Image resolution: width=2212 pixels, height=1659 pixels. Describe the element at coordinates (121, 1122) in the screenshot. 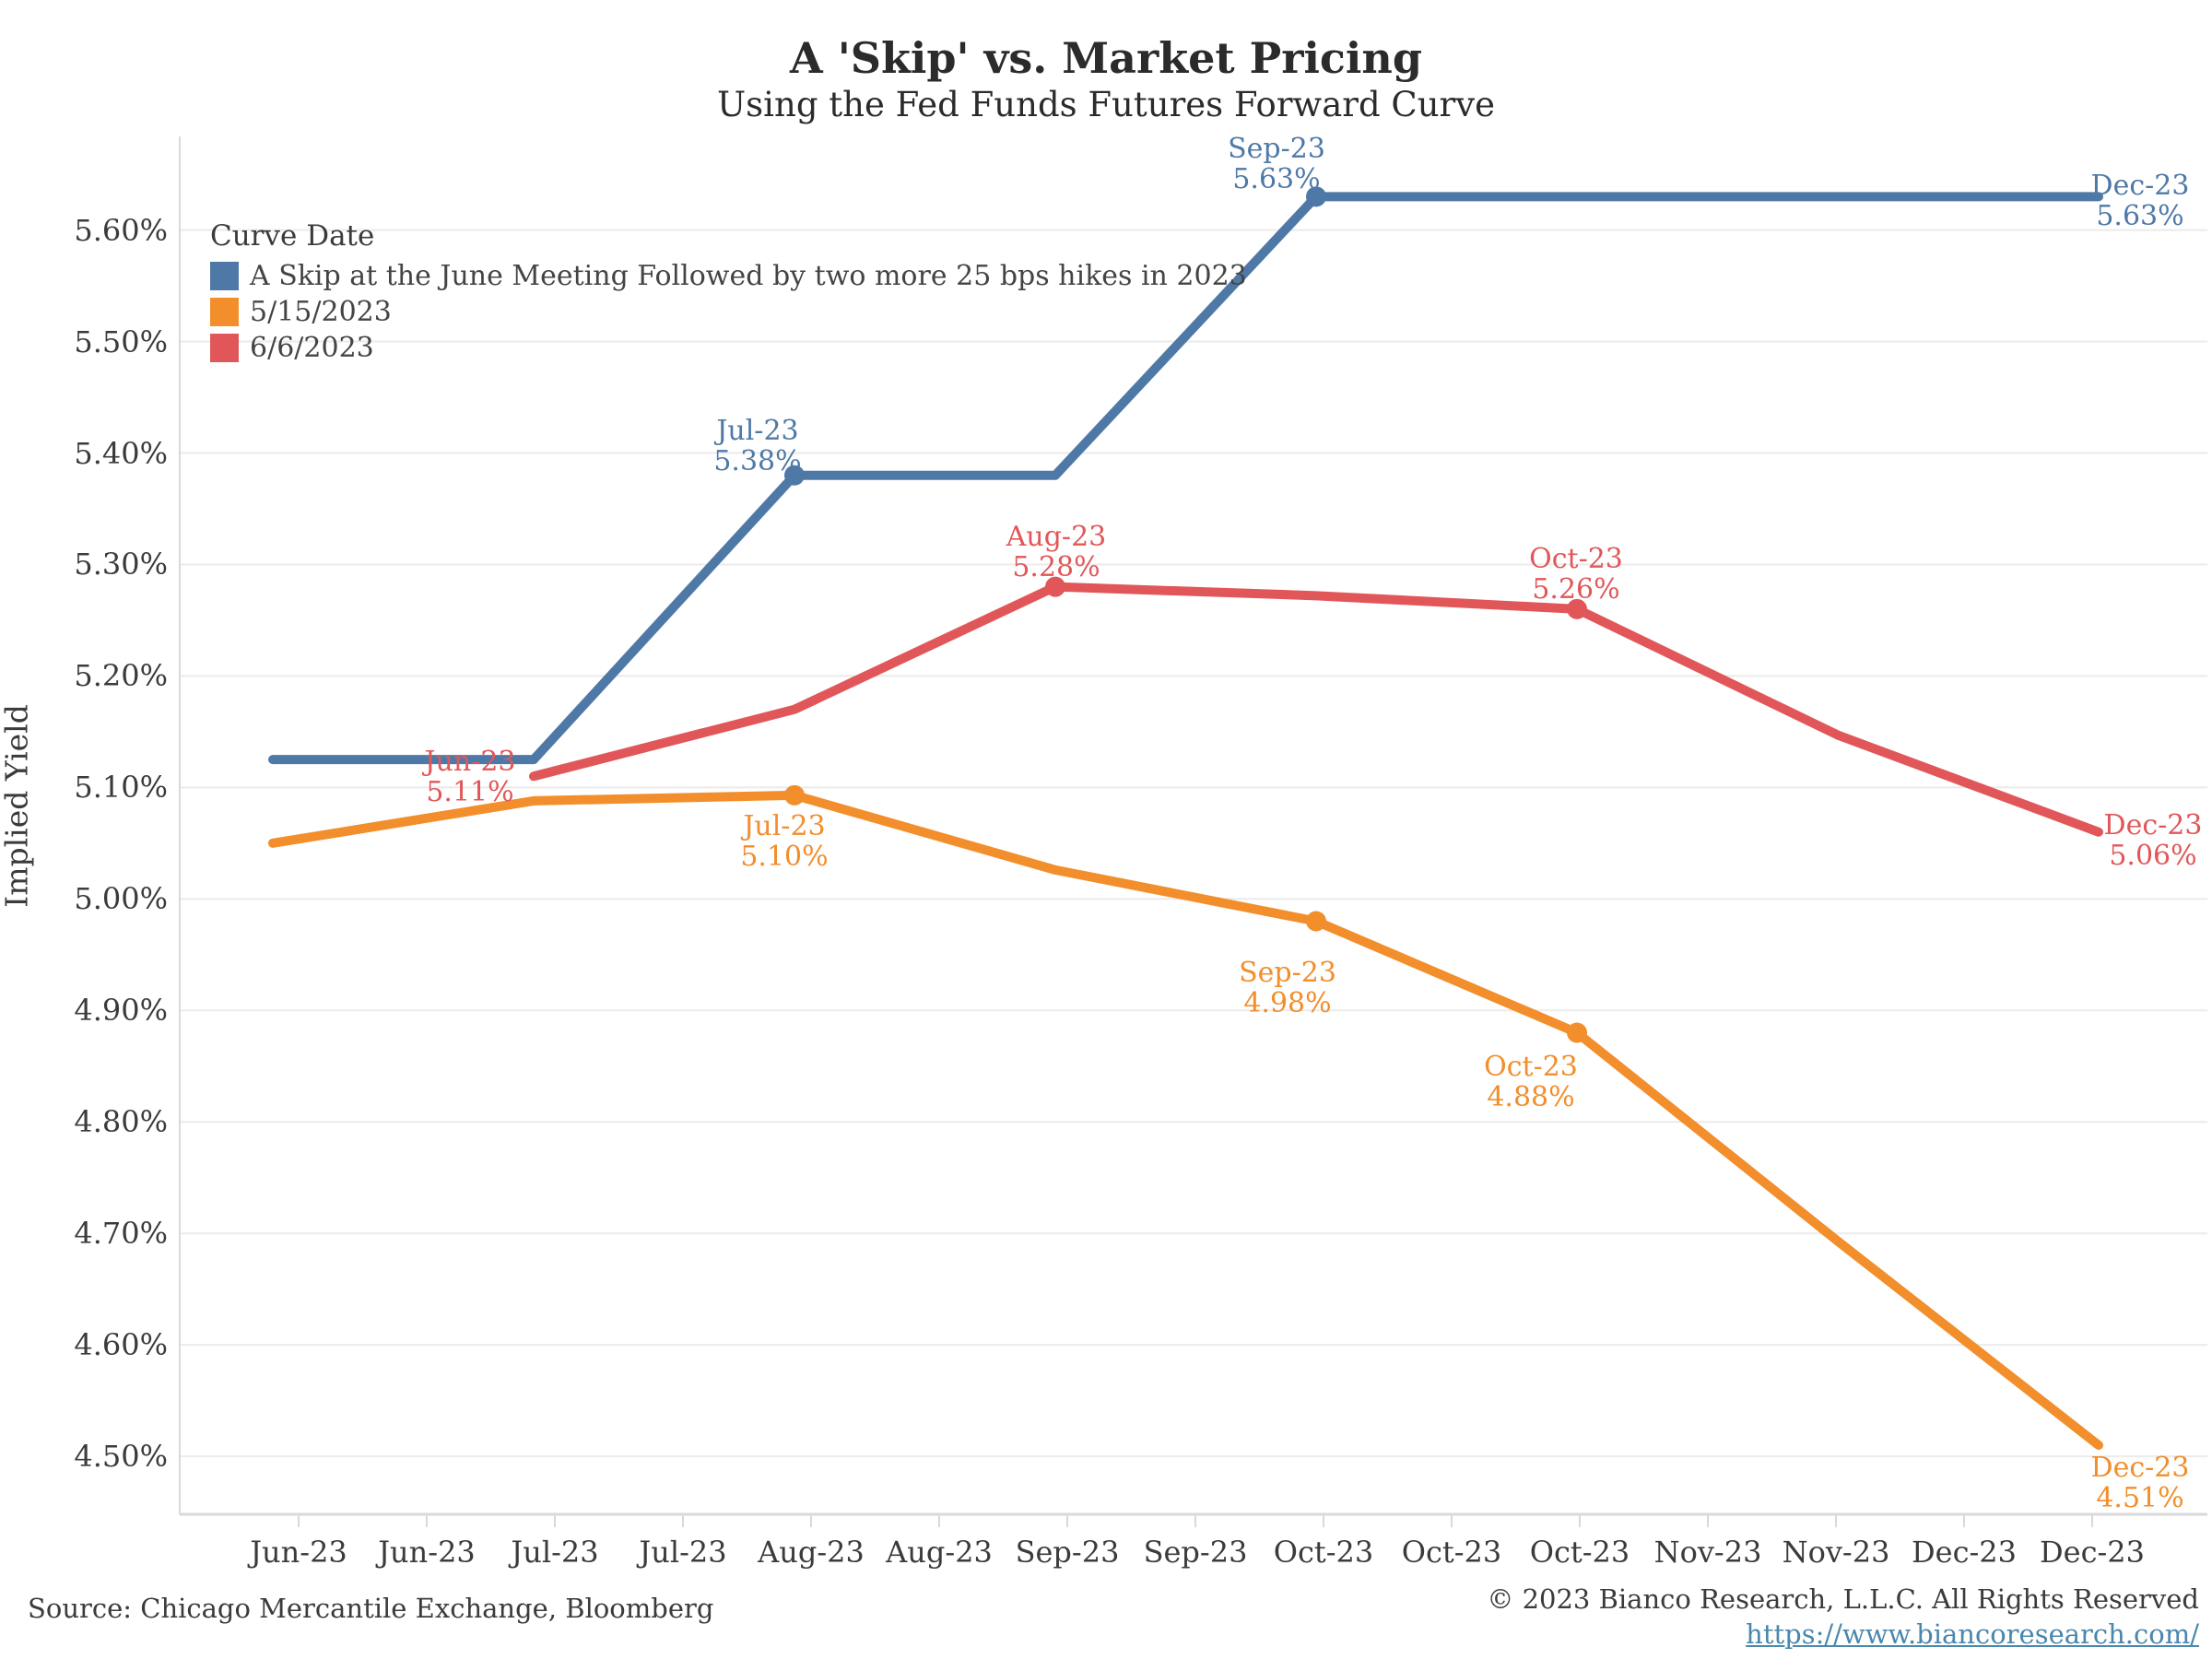

I see `y-tick-label: 4.80%` at that location.